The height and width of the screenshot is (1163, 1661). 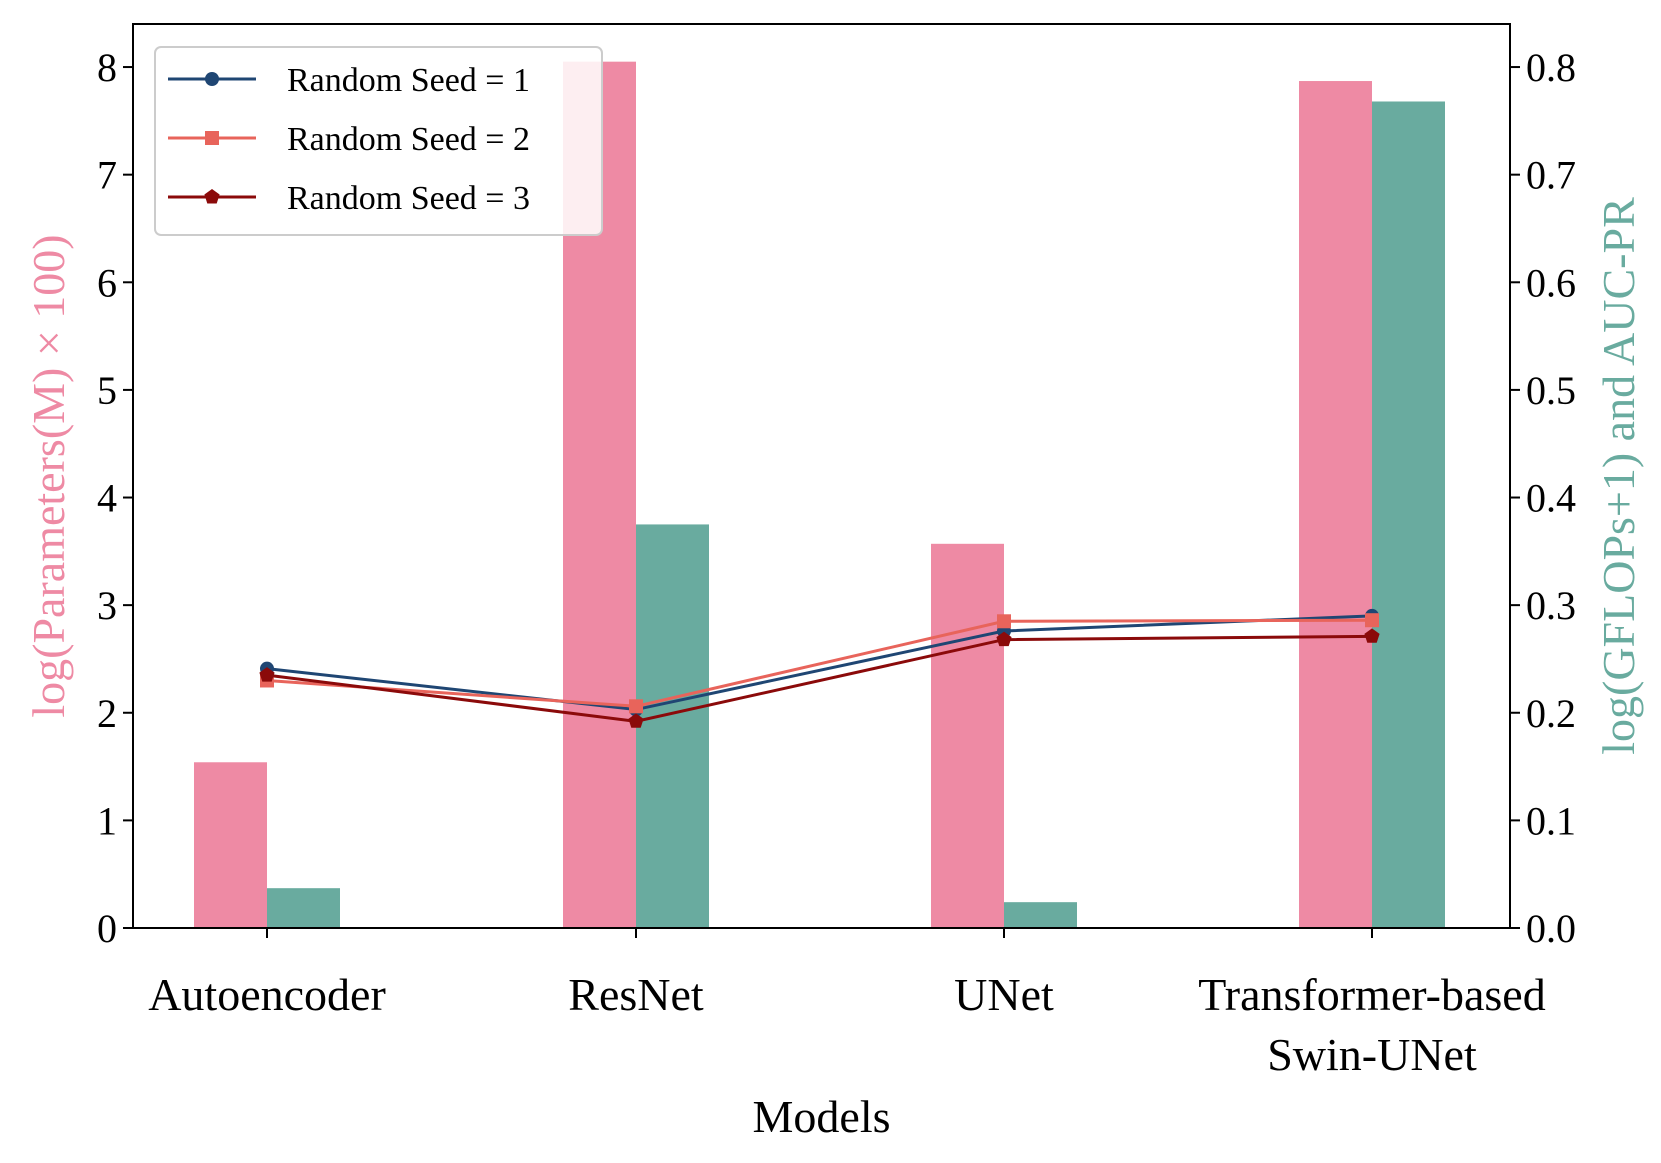 What do you see at coordinates (1551, 282) in the screenshot?
I see `right-y-tick-label: 0.6` at bounding box center [1551, 282].